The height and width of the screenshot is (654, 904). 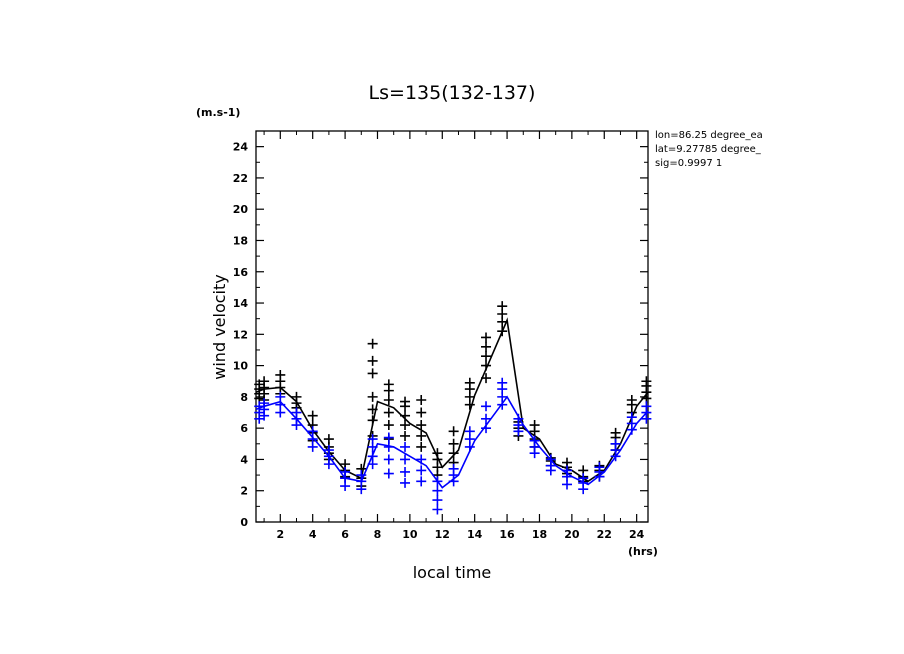 I want to click on info-line-lat: lat=9.27785 degree_, so click(x=708, y=149).